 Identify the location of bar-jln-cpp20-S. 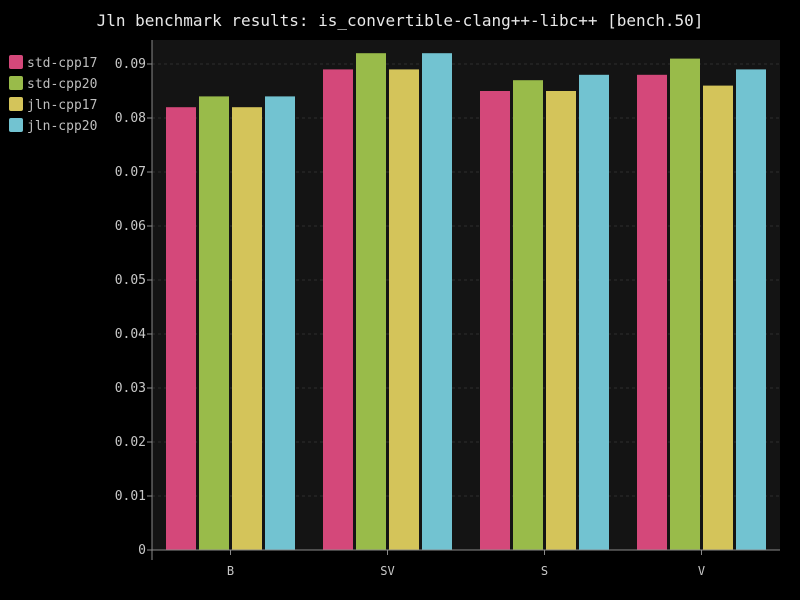
(594, 312).